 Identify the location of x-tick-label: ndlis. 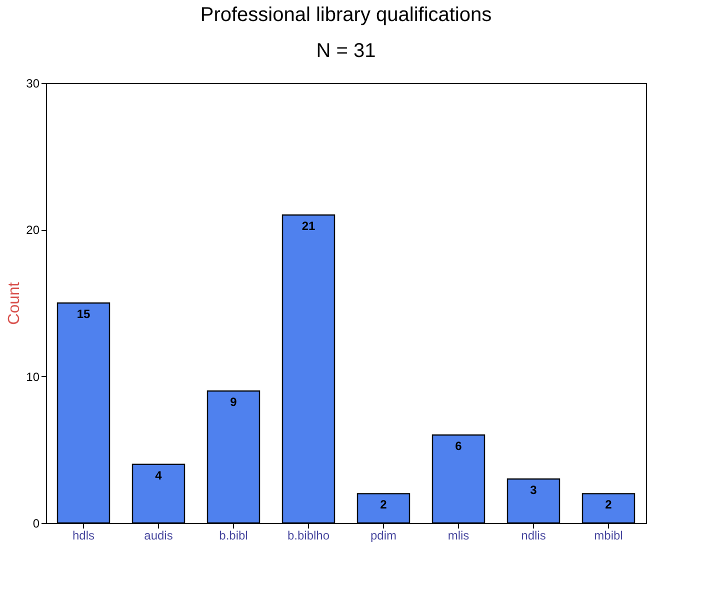
(533, 535).